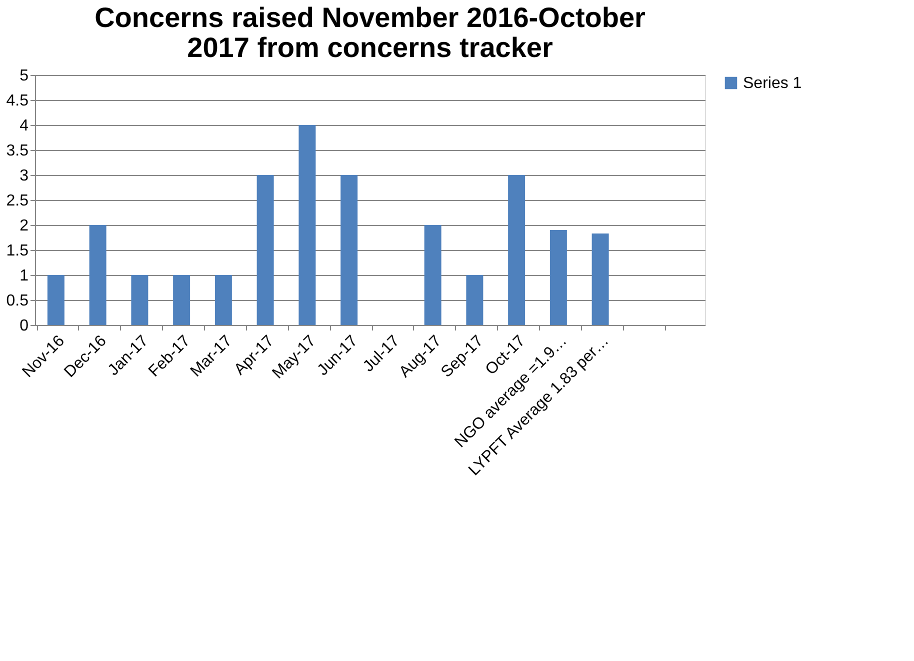 This screenshot has width=914, height=661. What do you see at coordinates (24, 76) in the screenshot?
I see `y-tick-label: 5` at bounding box center [24, 76].